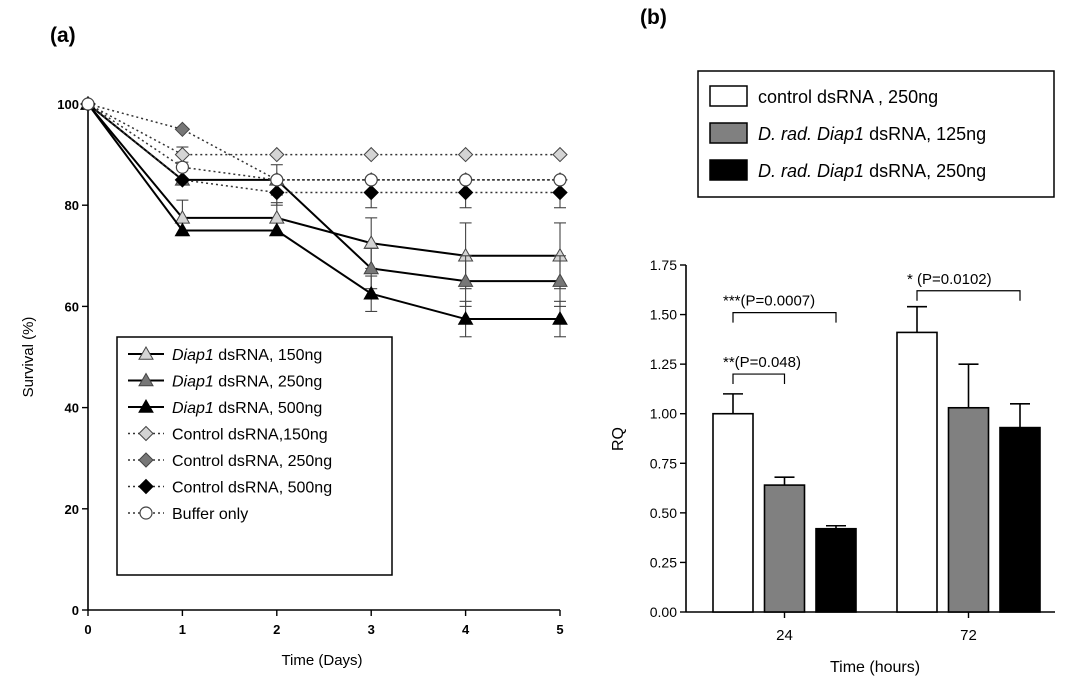  Describe the element at coordinates (28, 357) in the screenshot. I see `panel-a-y-axis-label: Survival (%)` at that location.